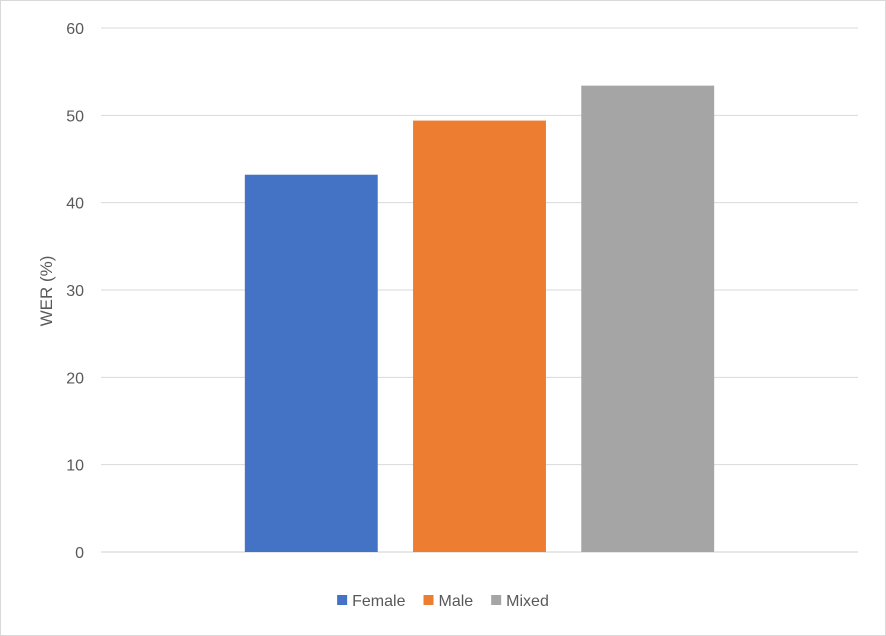 The width and height of the screenshot is (886, 636). I want to click on legend-item: Mixed, so click(520, 601).